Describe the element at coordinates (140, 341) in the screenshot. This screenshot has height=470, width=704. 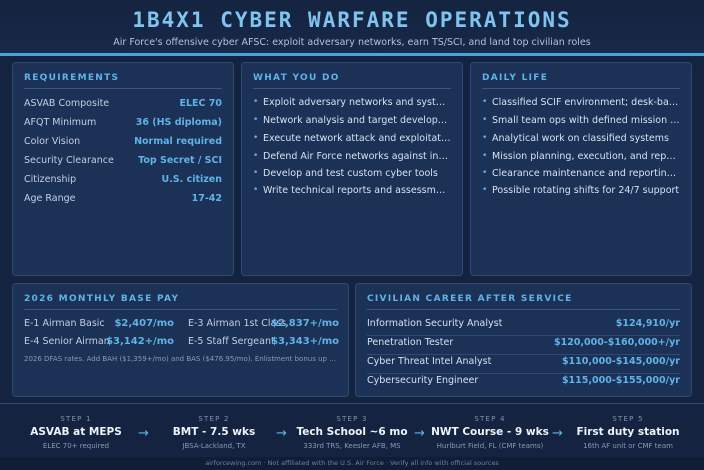
I see `pay-amount: $3,142+/mo` at that location.